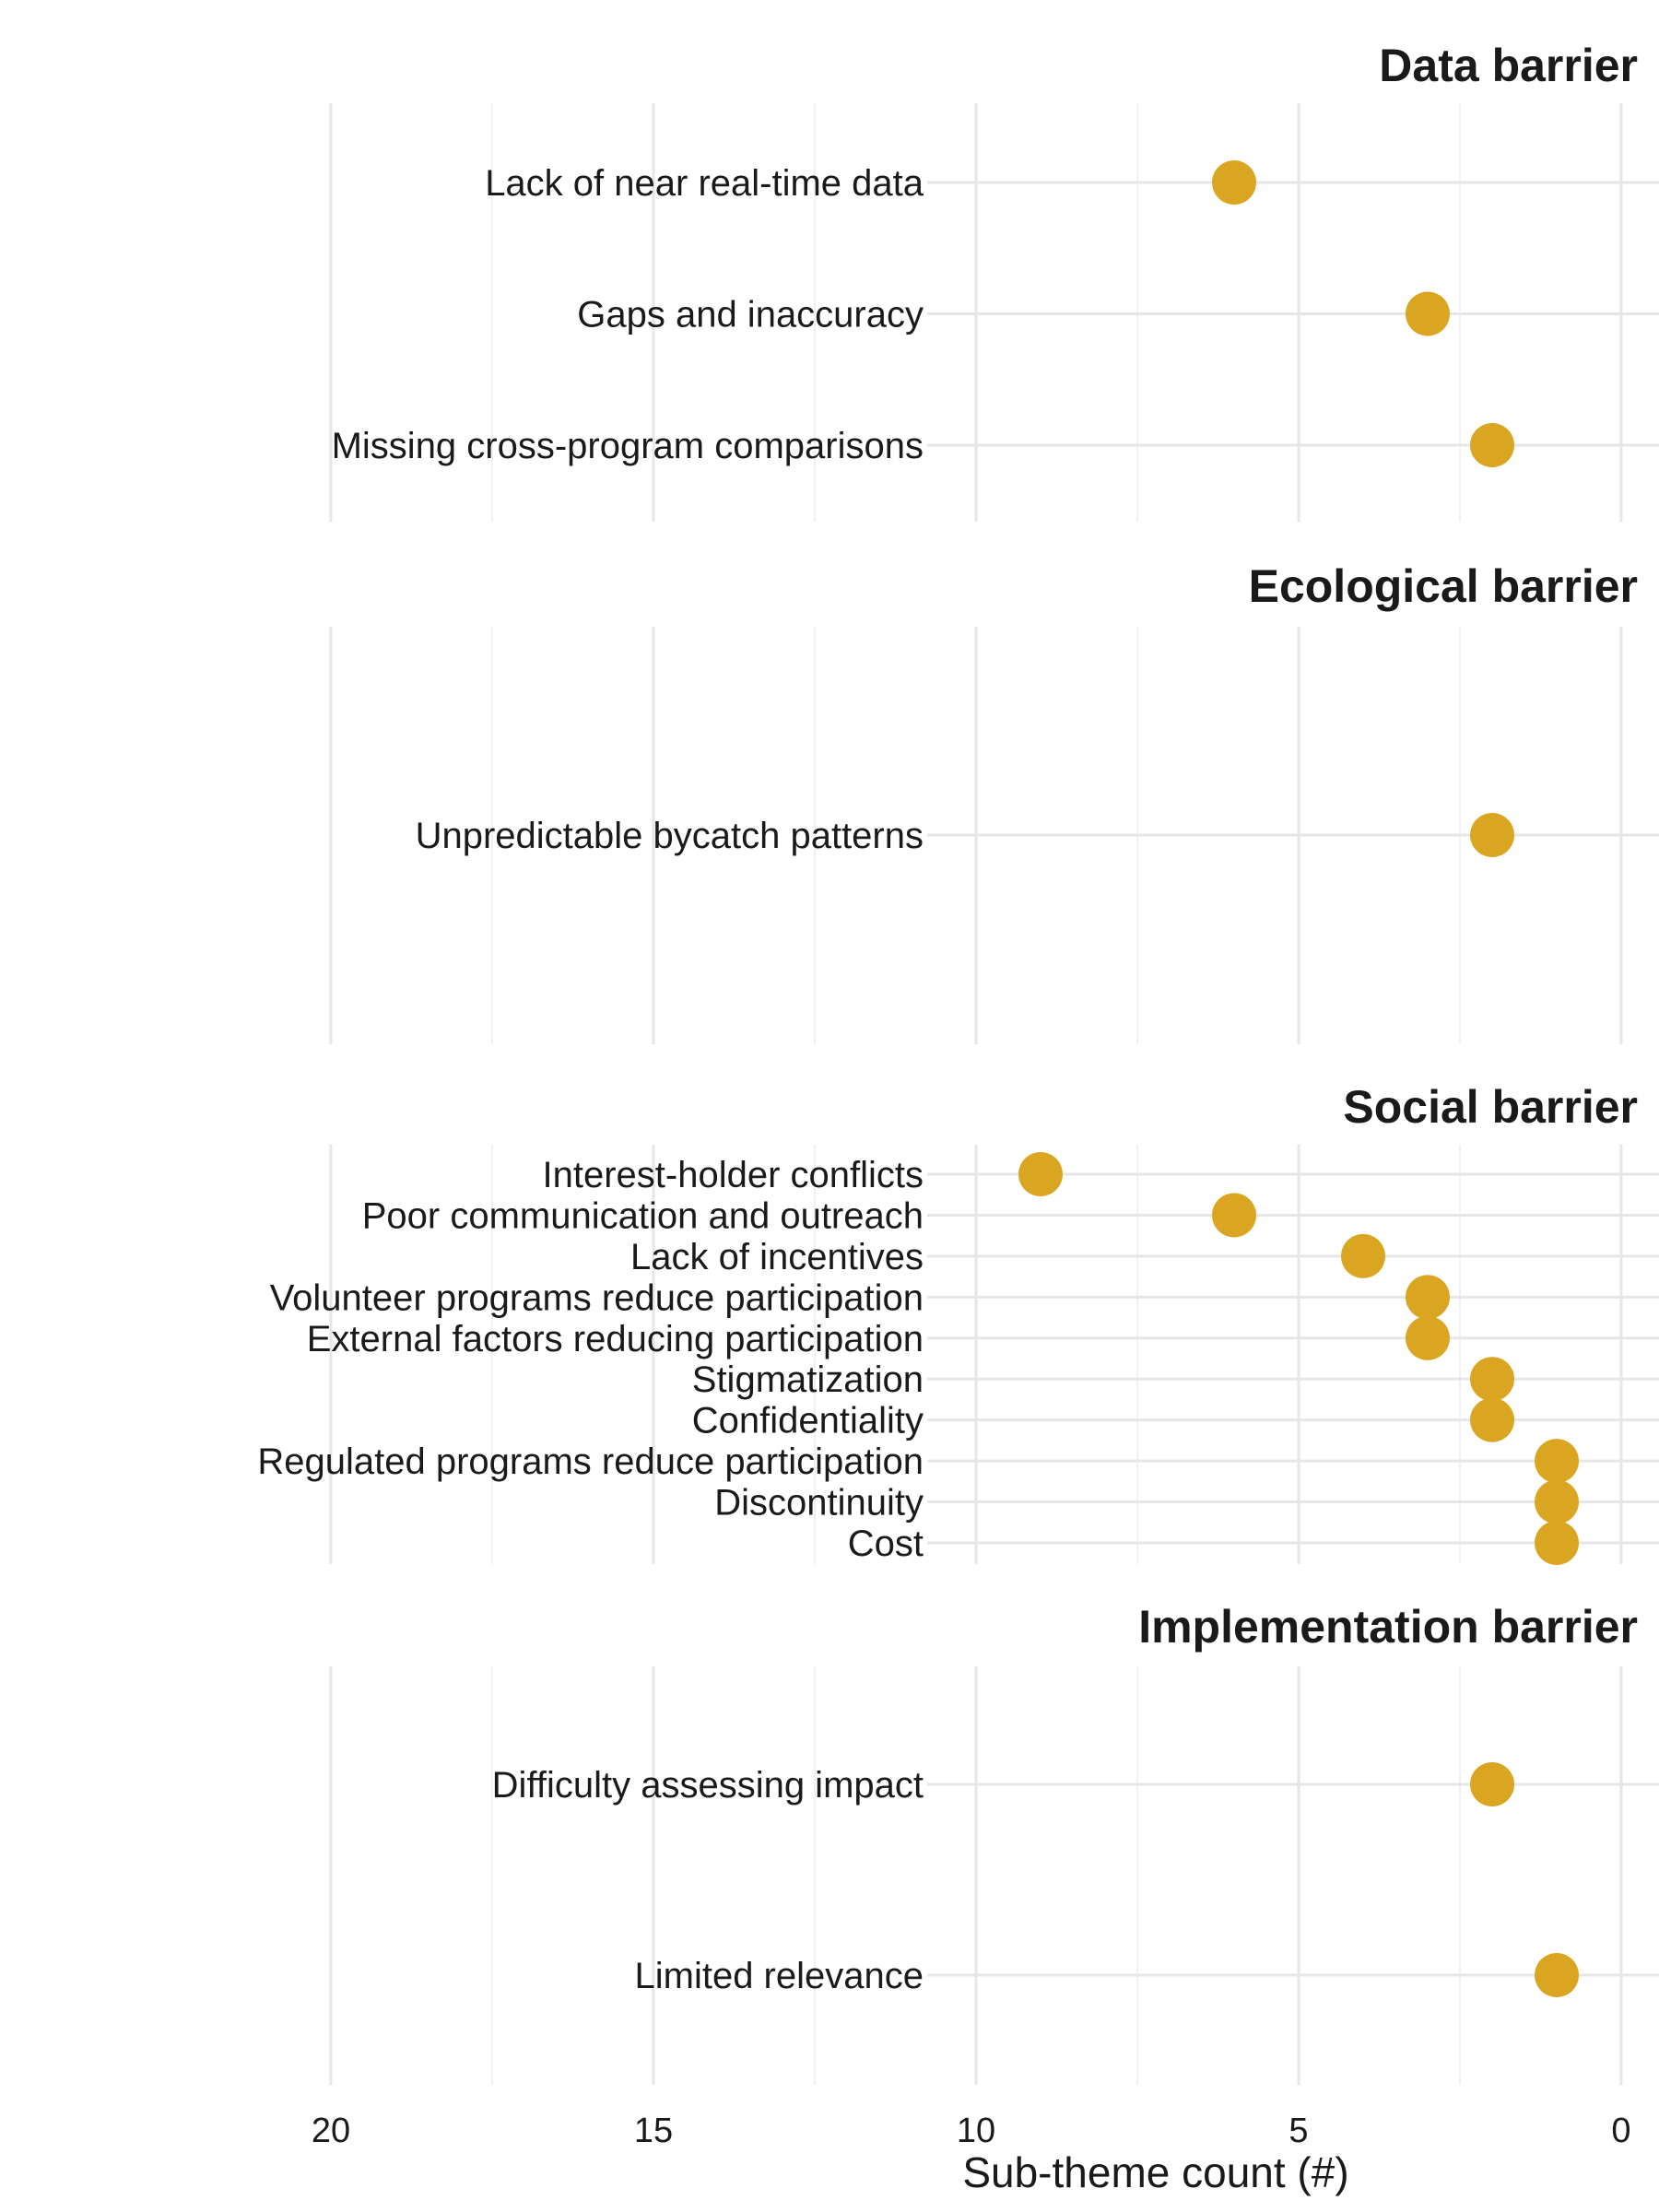  I want to click on category-label: Confidentiality, so click(808, 1421).